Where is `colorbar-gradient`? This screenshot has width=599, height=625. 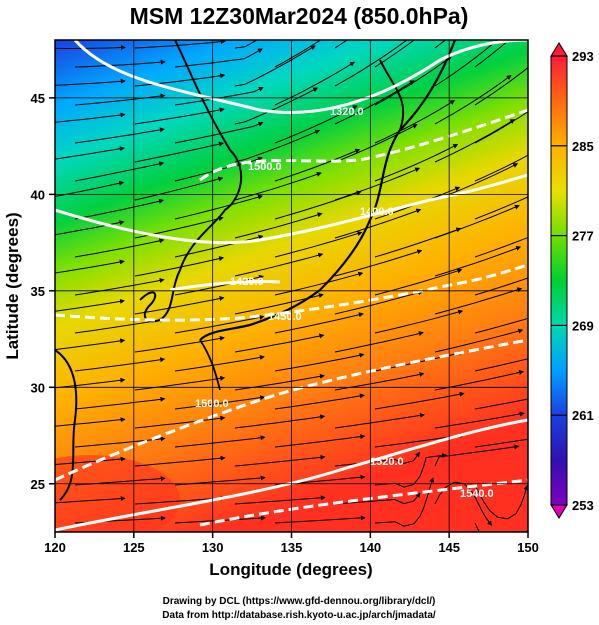
colorbar-gradient is located at coordinates (559, 280).